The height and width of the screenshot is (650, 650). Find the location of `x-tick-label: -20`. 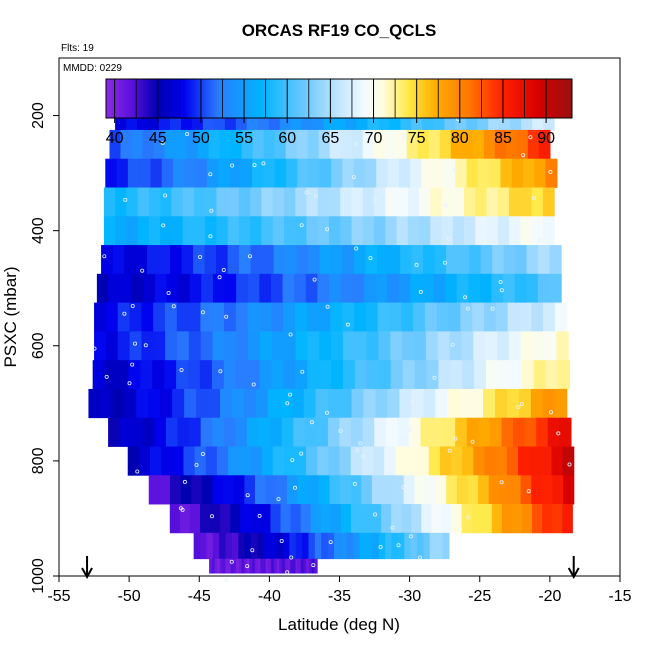

x-tick-label: -20 is located at coordinates (549, 596).